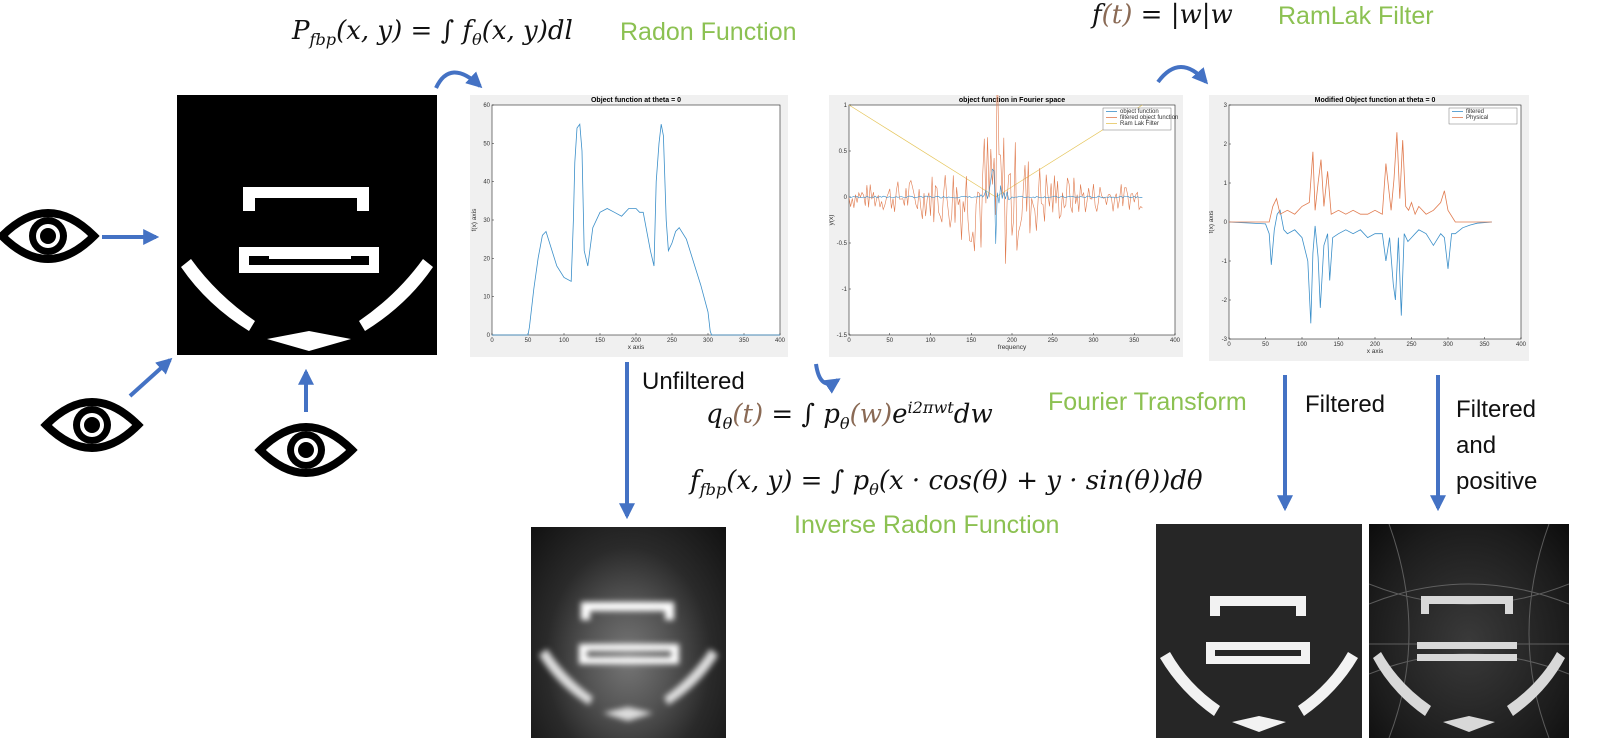 This screenshot has width=1602, height=743. I want to click on y-tick-label: 3, so click(1226, 106).